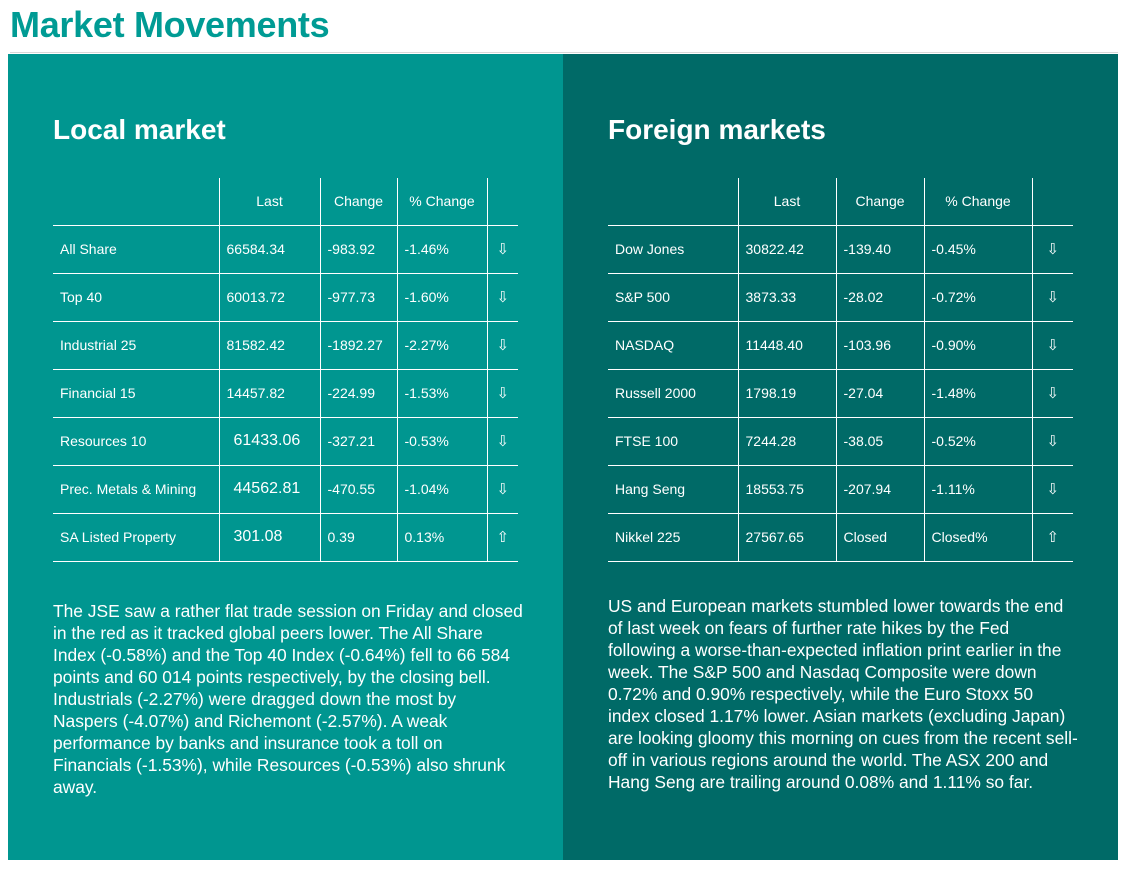 This screenshot has width=1137, height=873. What do you see at coordinates (136, 393) in the screenshot?
I see `index-name: Financial 15` at bounding box center [136, 393].